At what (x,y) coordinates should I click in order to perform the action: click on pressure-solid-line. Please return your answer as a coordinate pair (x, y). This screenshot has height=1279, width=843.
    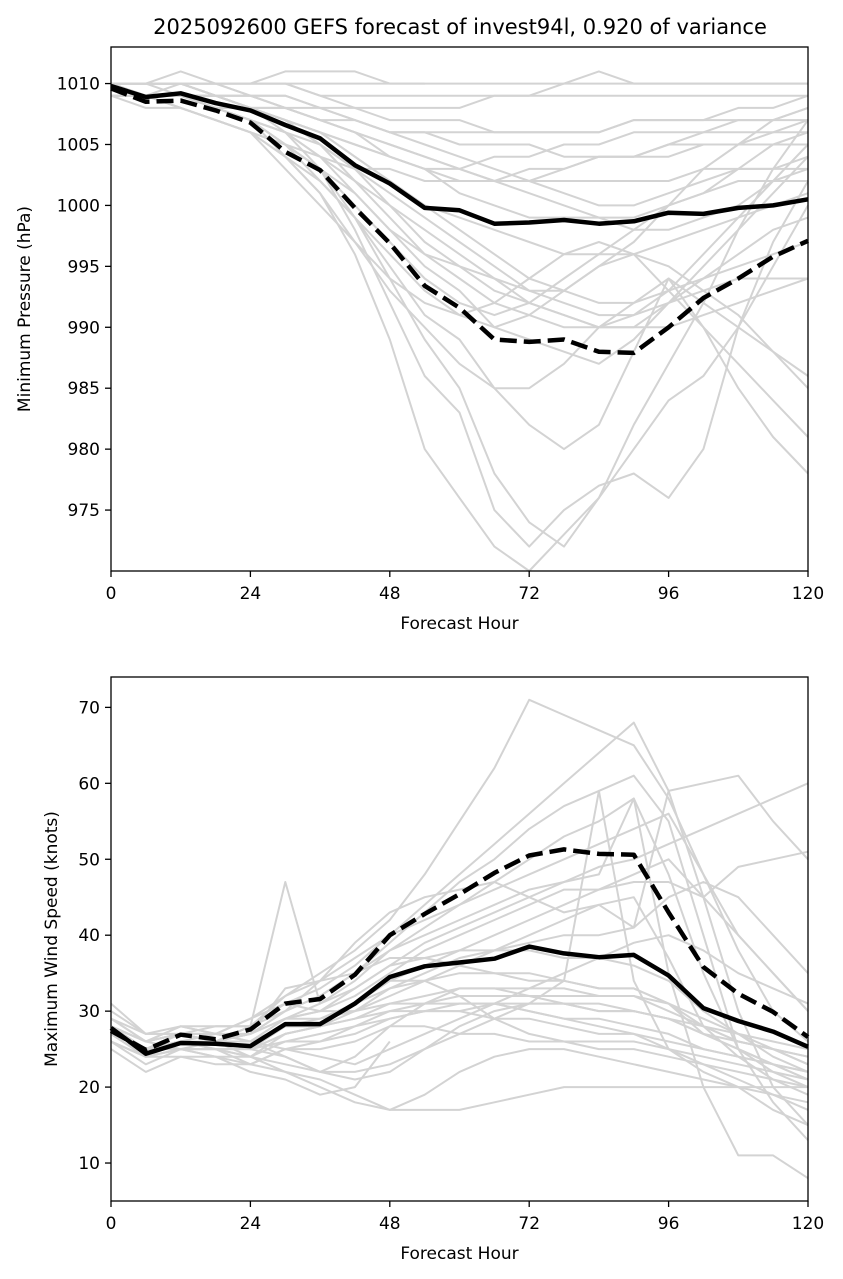
    Looking at the image, I should click on (459, 154).